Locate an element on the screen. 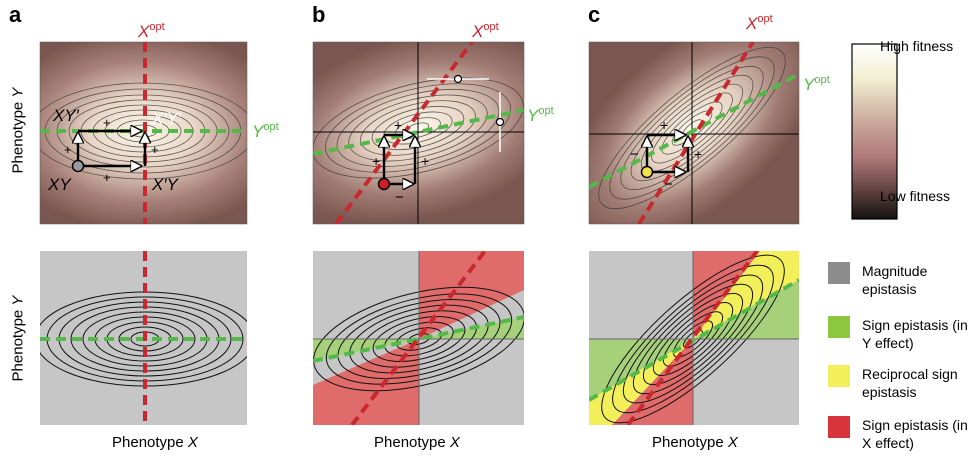 Image resolution: width=968 pixels, height=458 pixels. sign-c-2: − is located at coordinates (668, 184).